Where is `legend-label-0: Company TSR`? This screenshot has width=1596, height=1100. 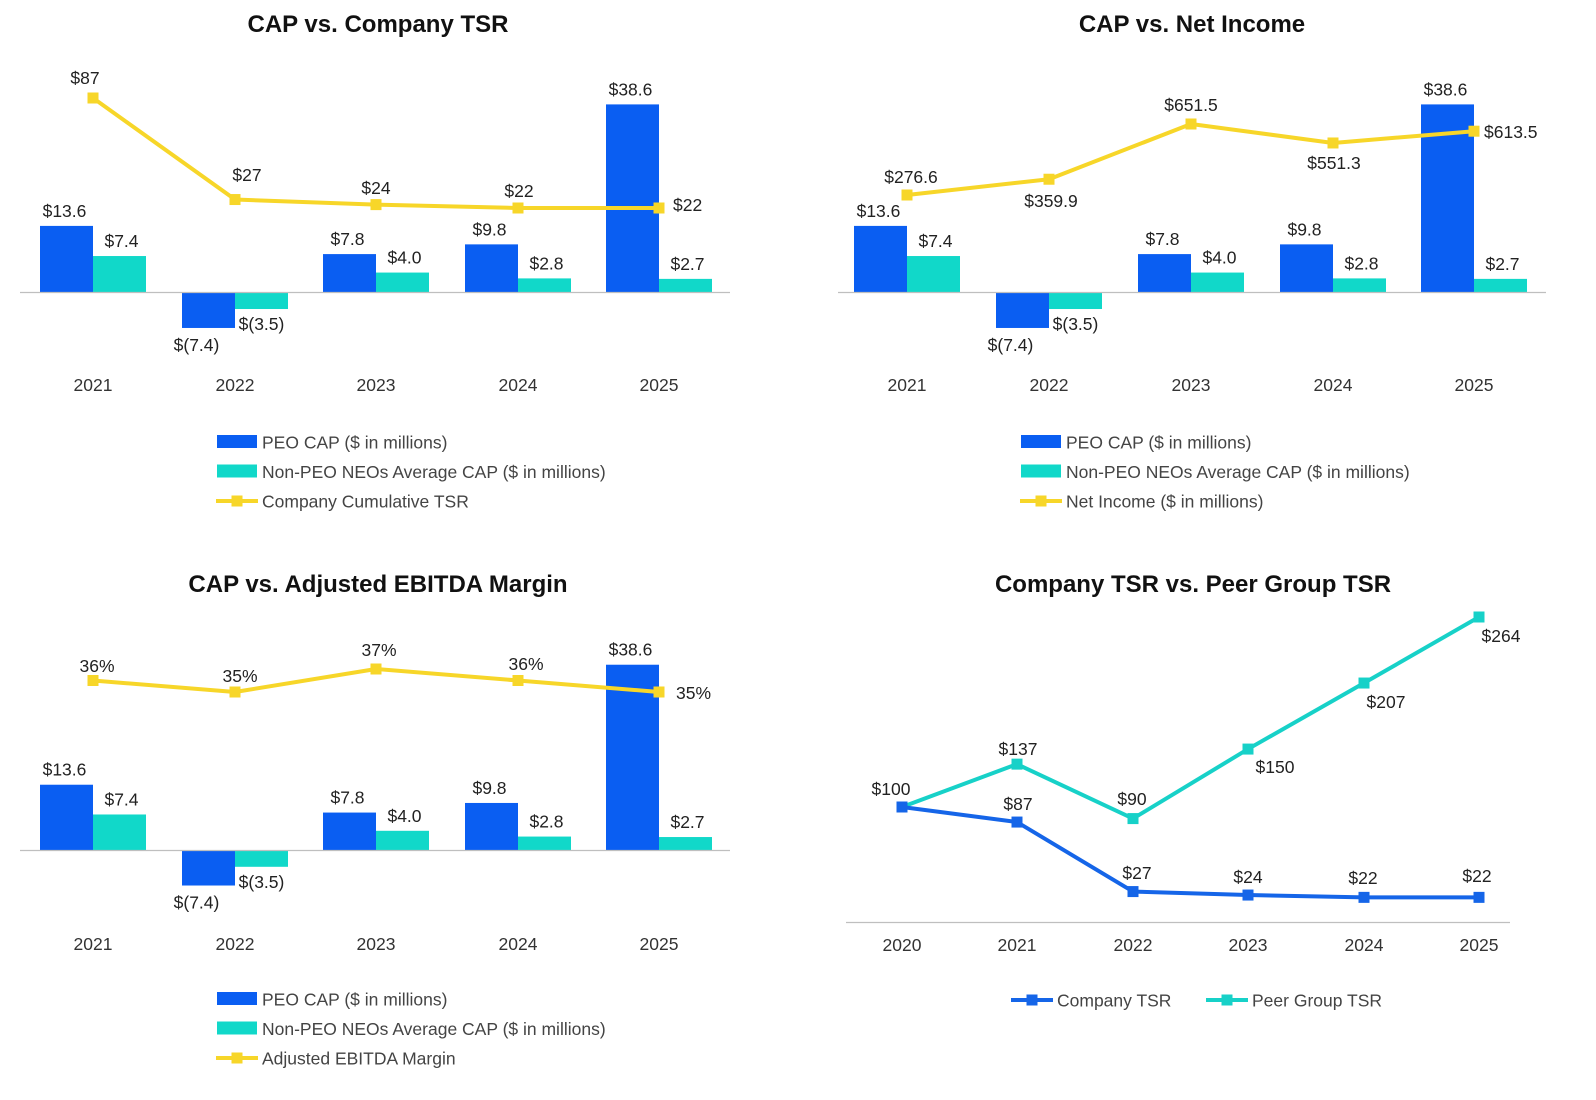 legend-label-0: Company TSR is located at coordinates (1114, 1001).